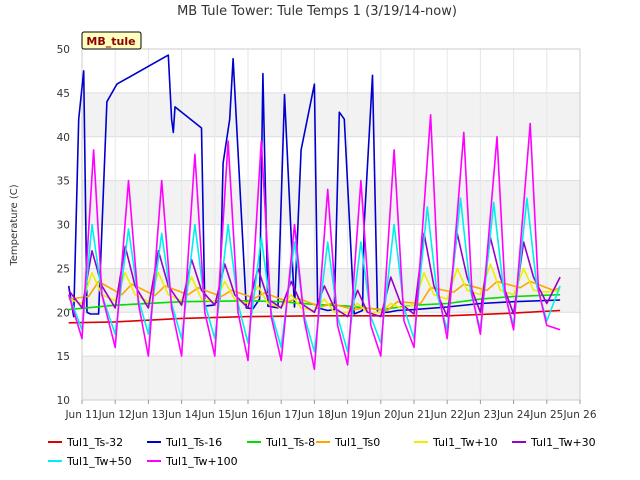  Describe the element at coordinates (148, 415) in the screenshot. I see `x-tick-label: Jun 13` at that location.